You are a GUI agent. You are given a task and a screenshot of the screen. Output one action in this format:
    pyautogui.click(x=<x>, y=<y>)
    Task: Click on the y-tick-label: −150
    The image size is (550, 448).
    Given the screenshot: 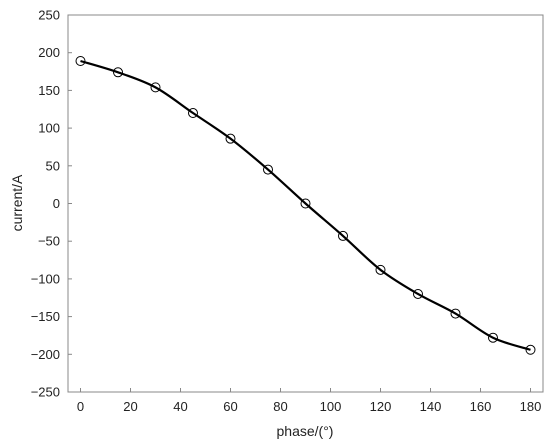 What is the action you would take?
    pyautogui.click(x=45, y=316)
    